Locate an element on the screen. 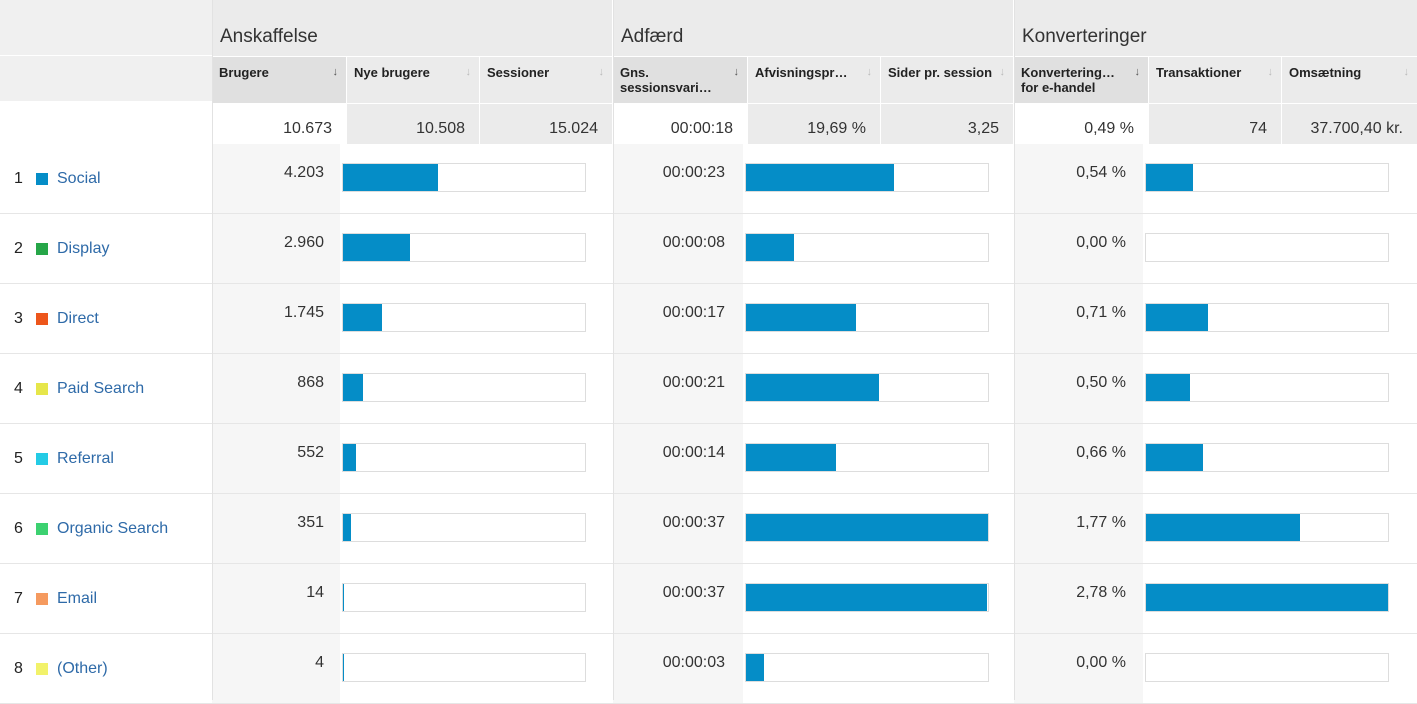 Image resolution: width=1417 pixels, height=704 pixels. col-header-sessions: Sessioner ↓ is located at coordinates (546, 80).